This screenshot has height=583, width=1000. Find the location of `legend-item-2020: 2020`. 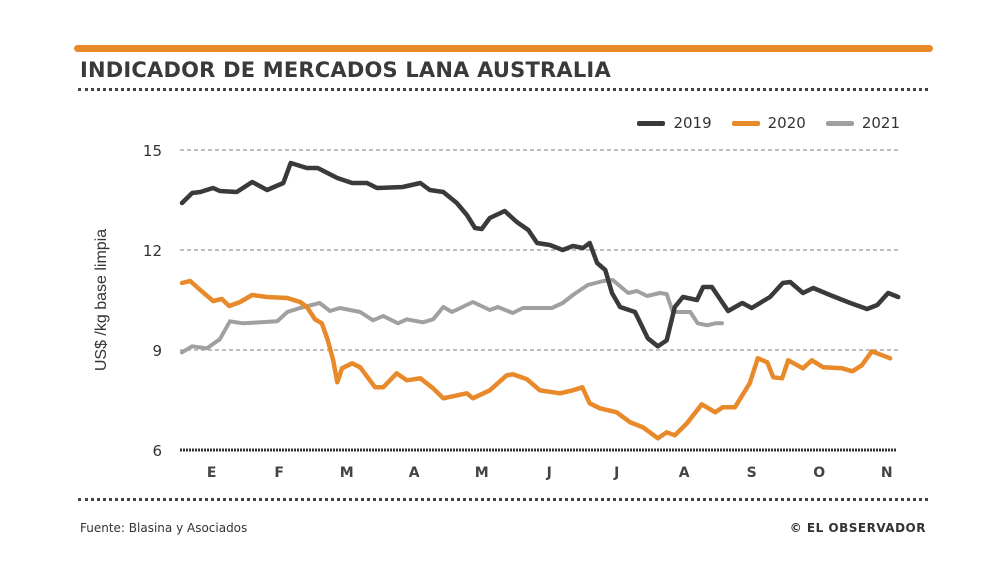

legend-item-2020: 2020 is located at coordinates (768, 123).